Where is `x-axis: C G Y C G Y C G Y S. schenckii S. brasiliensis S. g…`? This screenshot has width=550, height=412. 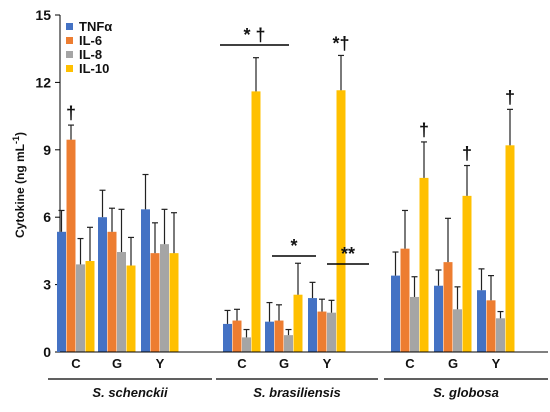
x-axis: C G Y C G Y C G Y S. schenckii S. brasiliensis S. g… is located at coordinates (298, 375).